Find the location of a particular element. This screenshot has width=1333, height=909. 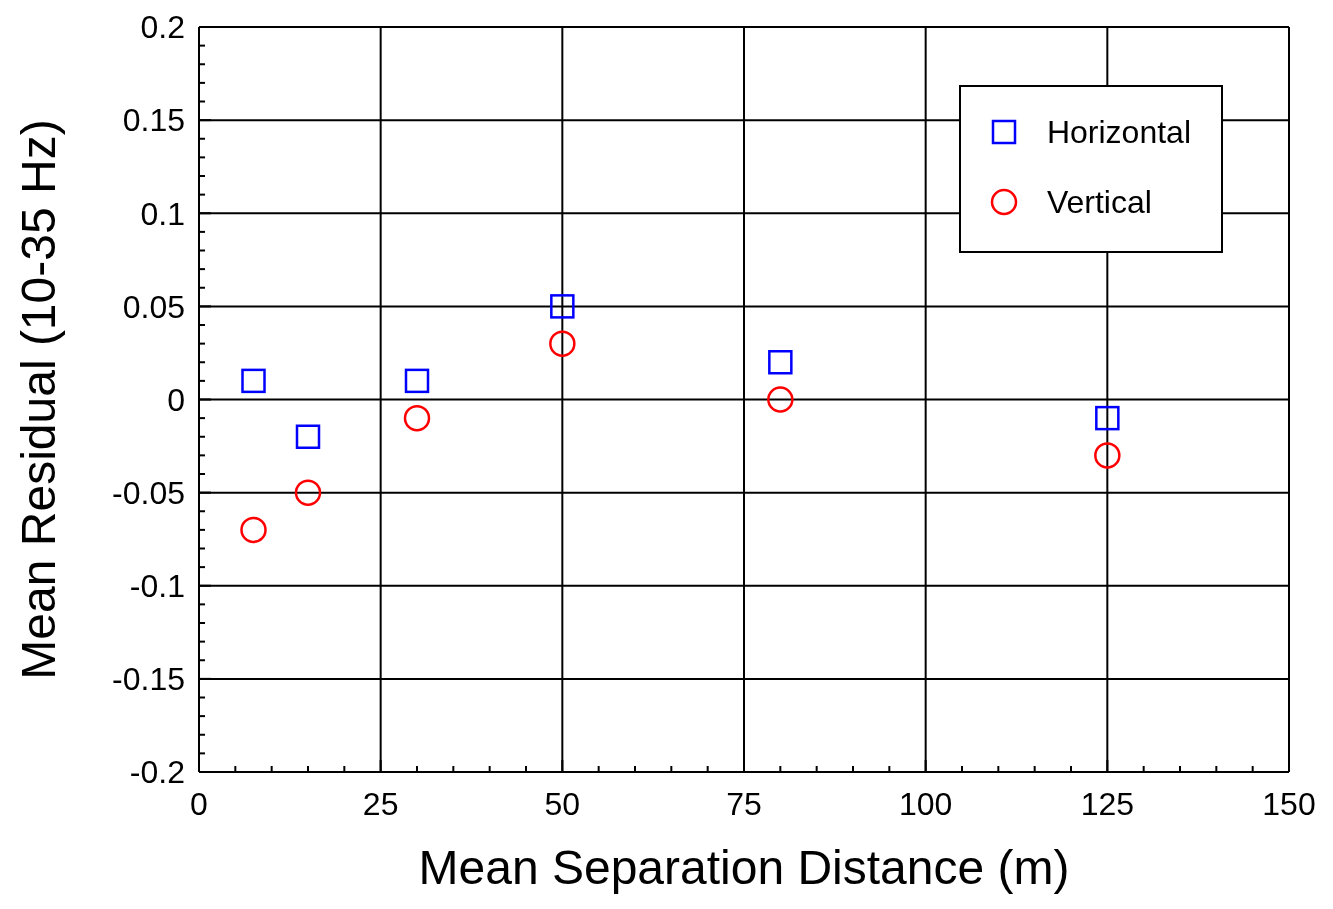

x-tick-label: 150 is located at coordinates (1289, 803).